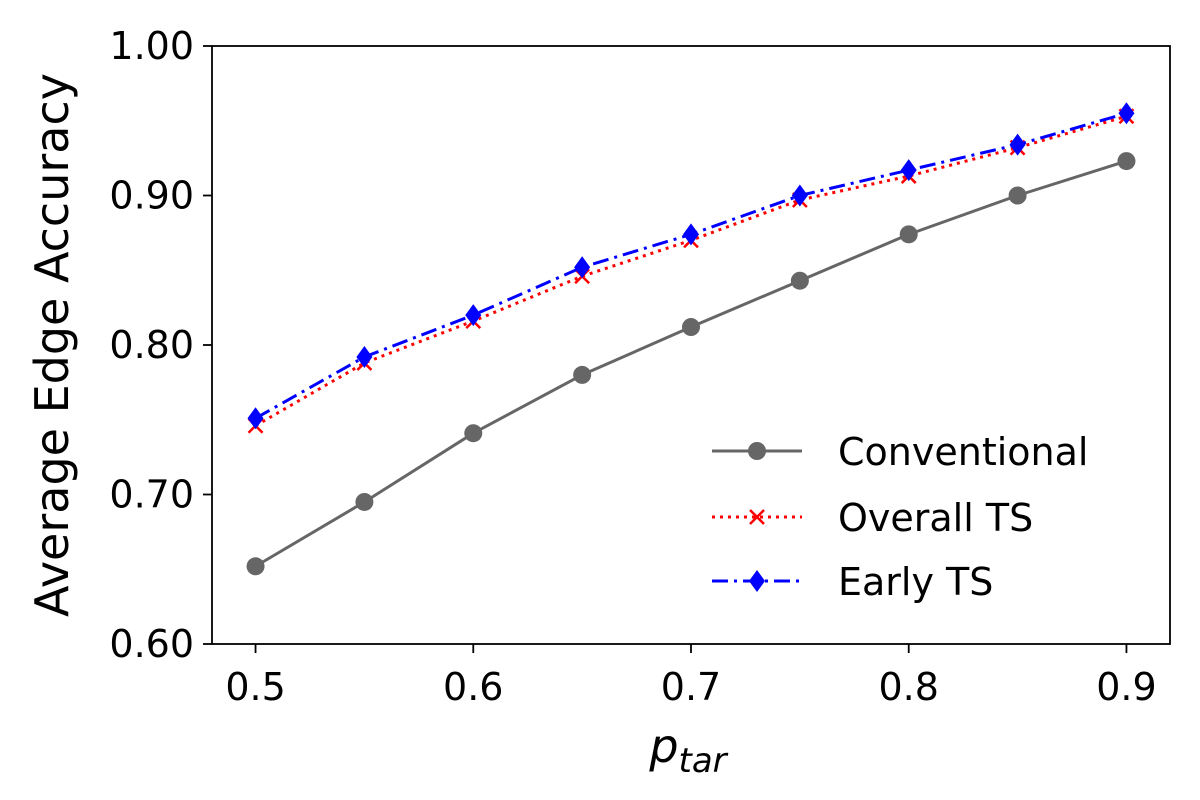 Image resolution: width=1200 pixels, height=800 pixels. I want to click on legend-marker-overall-ts, so click(757, 517).